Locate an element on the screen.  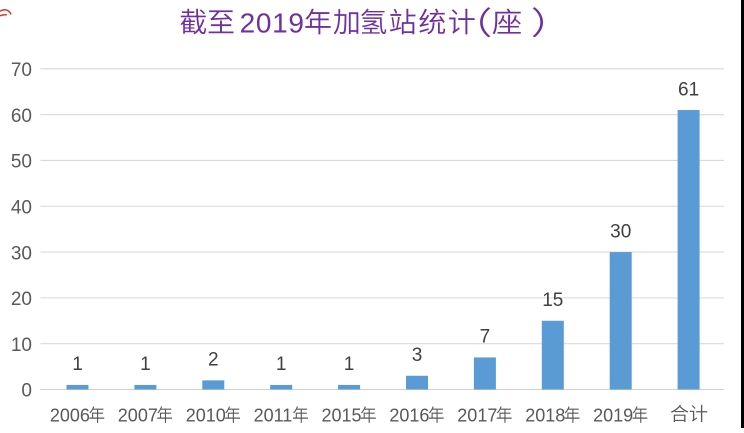
svg-text: 2010 is located at coordinates (206, 416).